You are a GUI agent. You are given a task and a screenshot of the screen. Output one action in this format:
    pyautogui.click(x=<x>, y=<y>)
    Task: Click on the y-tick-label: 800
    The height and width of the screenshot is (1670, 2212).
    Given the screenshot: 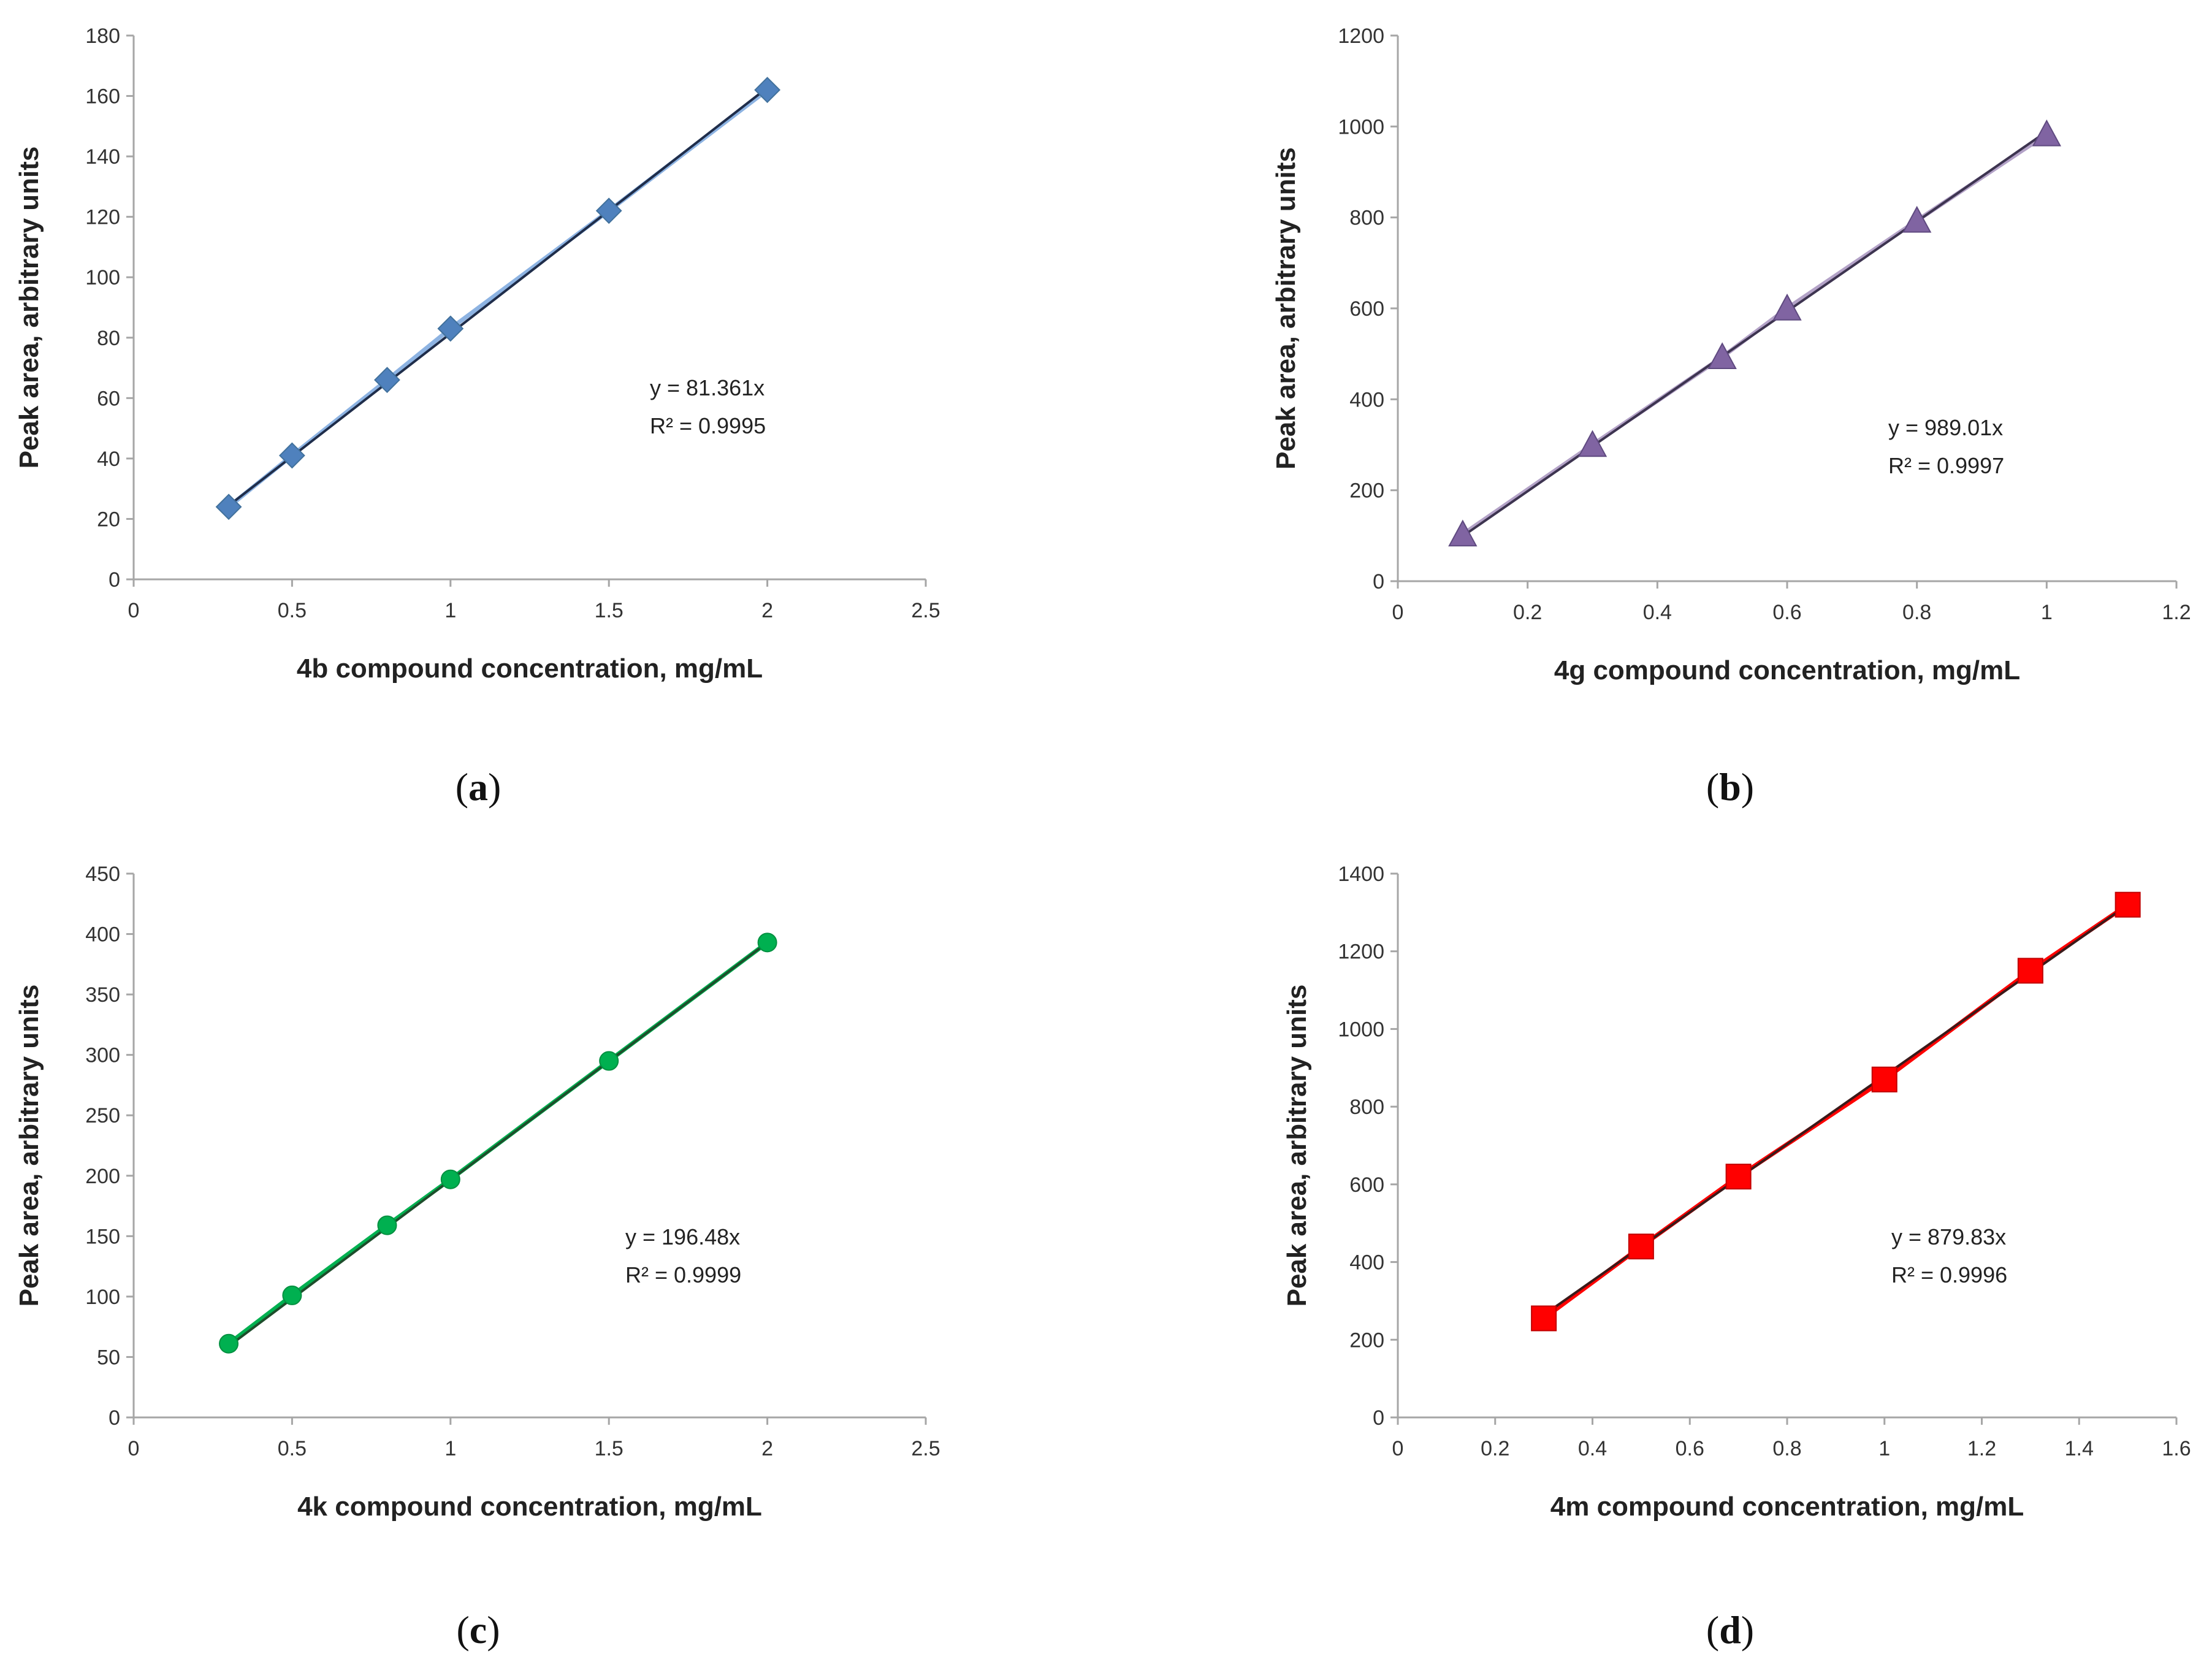 What is the action you would take?
    pyautogui.click(x=1366, y=1107)
    